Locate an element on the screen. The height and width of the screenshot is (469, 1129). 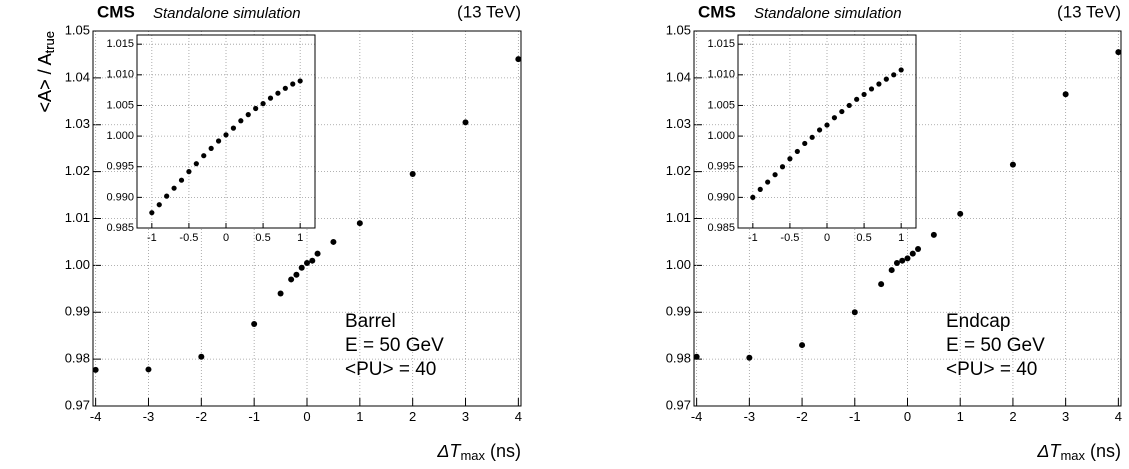
x-tick-label: -1 is located at coordinates (855, 416).